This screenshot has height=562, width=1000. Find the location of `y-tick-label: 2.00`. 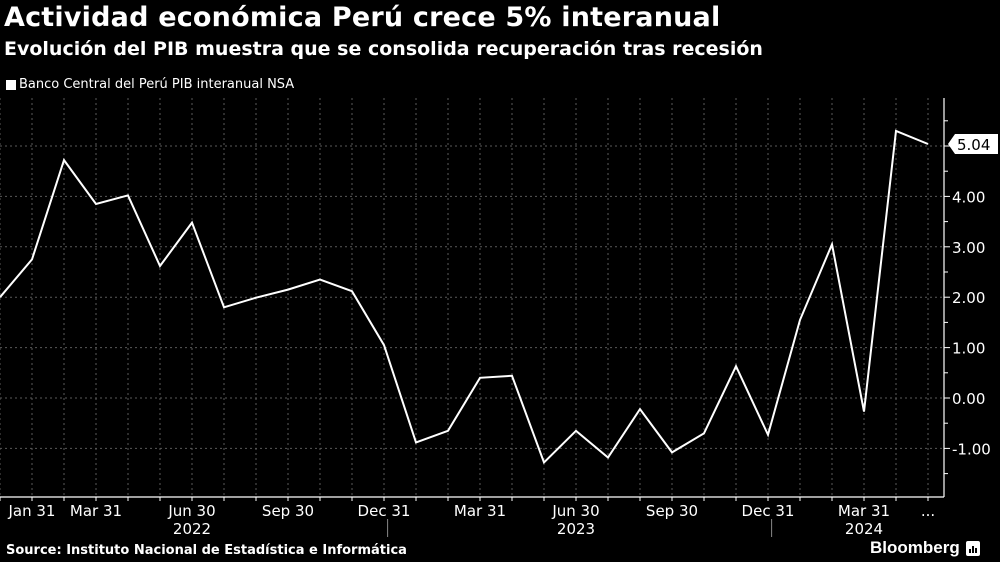

y-tick-label: 2.00 is located at coordinates (968, 298).